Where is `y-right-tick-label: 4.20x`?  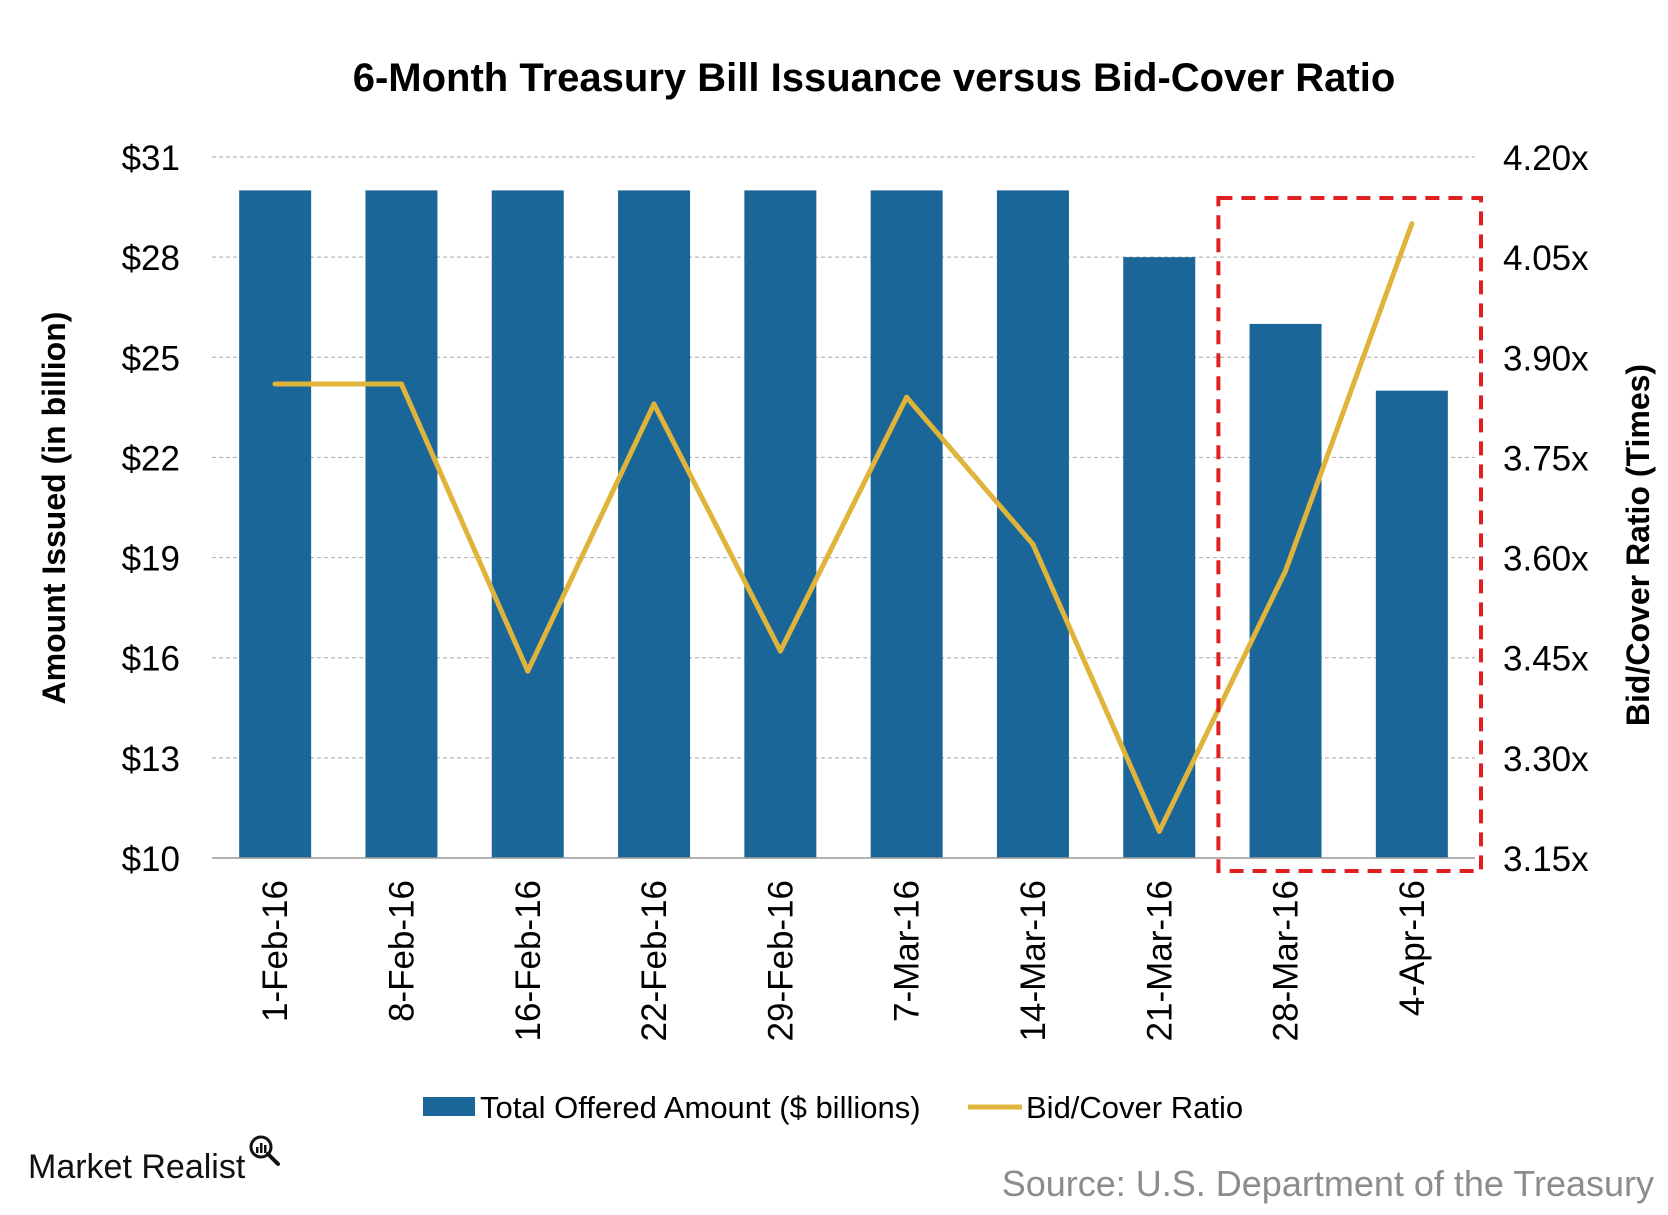 y-right-tick-label: 4.20x is located at coordinates (1546, 158).